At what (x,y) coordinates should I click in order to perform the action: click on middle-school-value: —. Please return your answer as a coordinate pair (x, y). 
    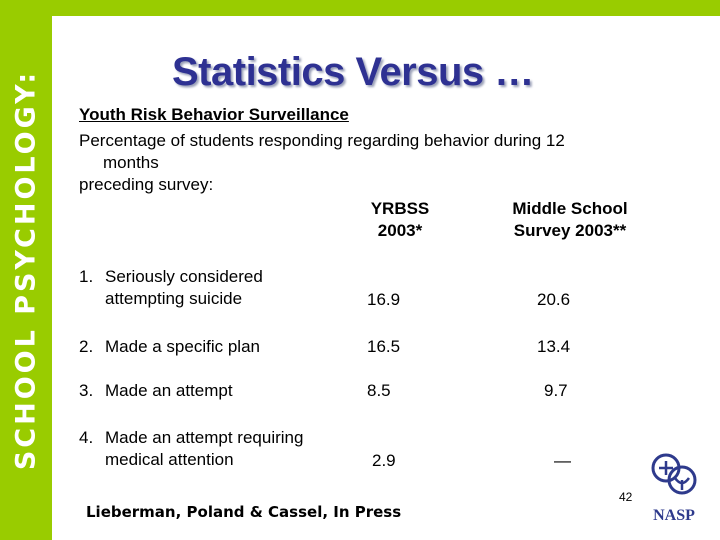
    Looking at the image, I should click on (562, 460).